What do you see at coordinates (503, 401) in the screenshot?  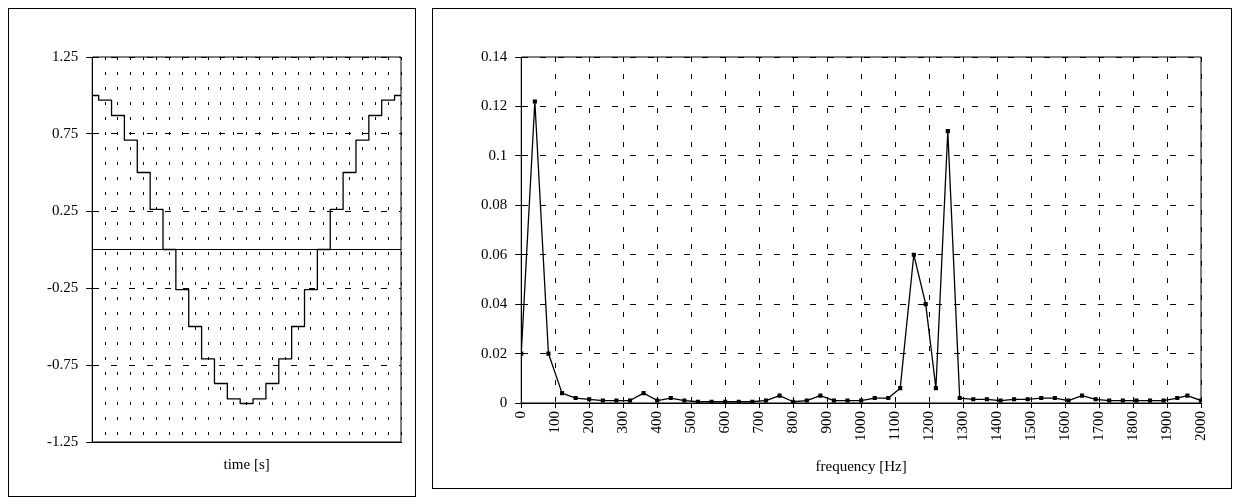 I see `y-tick-label: 0` at bounding box center [503, 401].